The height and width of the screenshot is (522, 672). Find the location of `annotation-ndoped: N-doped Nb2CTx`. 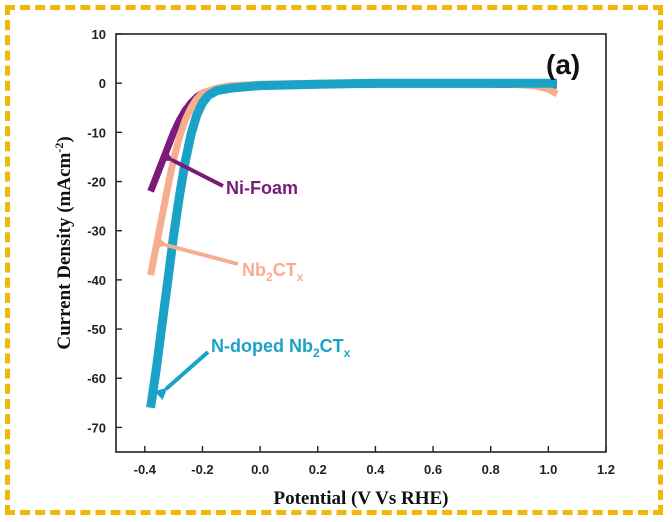

annotation-ndoped: N-doped Nb2CTx is located at coordinates (252, 368).